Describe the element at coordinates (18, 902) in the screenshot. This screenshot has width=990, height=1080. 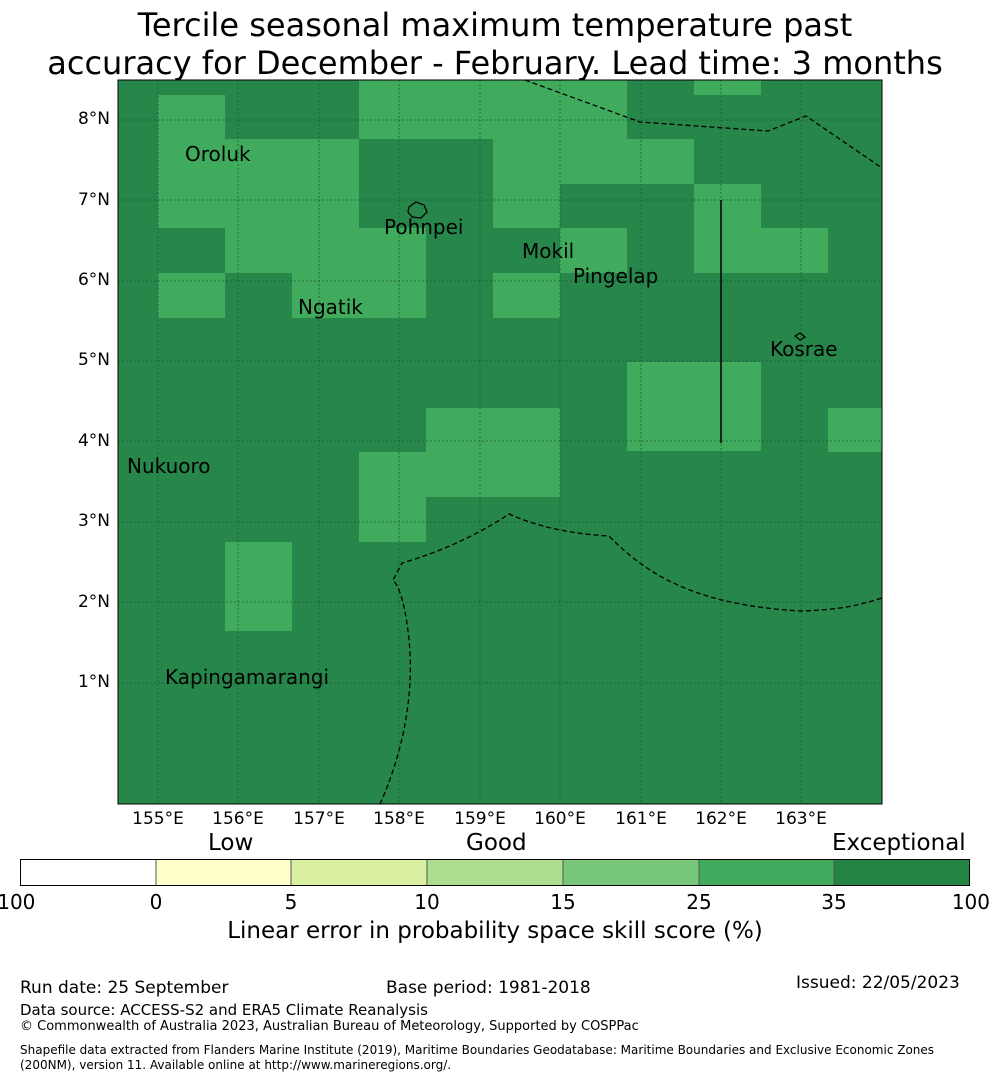
I see `colorbar-tick: -100` at that location.